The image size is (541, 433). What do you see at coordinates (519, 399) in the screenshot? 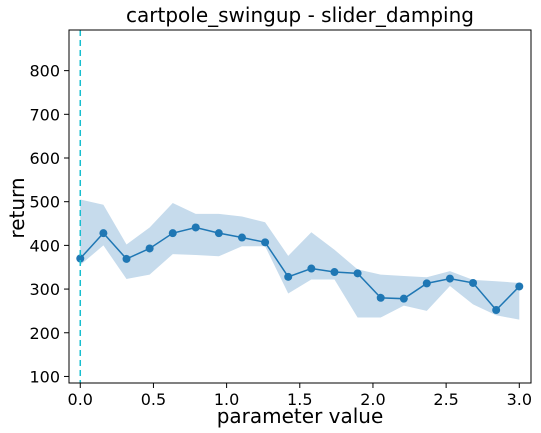
I see `x-tick-label: 3.0` at bounding box center [519, 399].